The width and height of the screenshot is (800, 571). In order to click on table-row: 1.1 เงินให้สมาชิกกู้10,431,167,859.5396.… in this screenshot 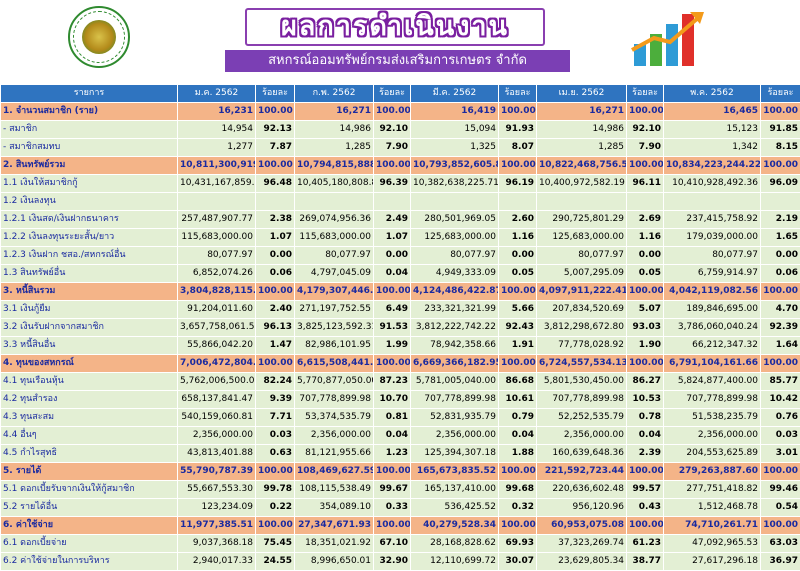, I will do `click(400, 184)`.